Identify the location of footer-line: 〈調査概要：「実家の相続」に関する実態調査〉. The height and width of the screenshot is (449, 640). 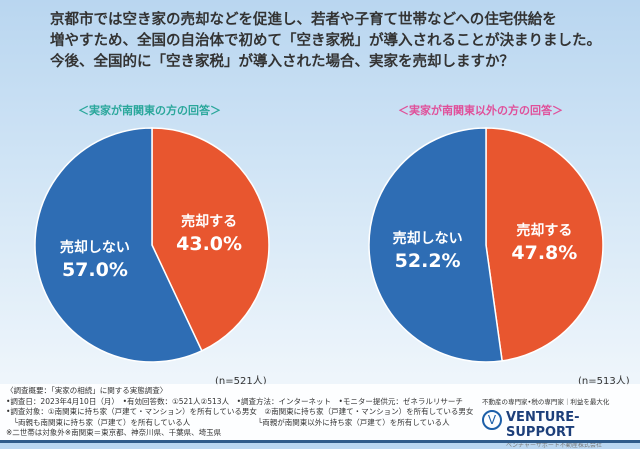
(87, 390).